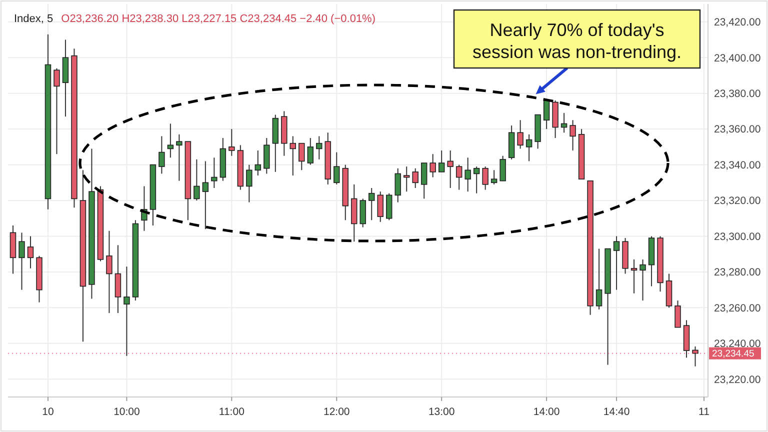 This screenshot has height=432, width=768. What do you see at coordinates (231, 412) in the screenshot?
I see `x-tick-label: 11:00` at bounding box center [231, 412].